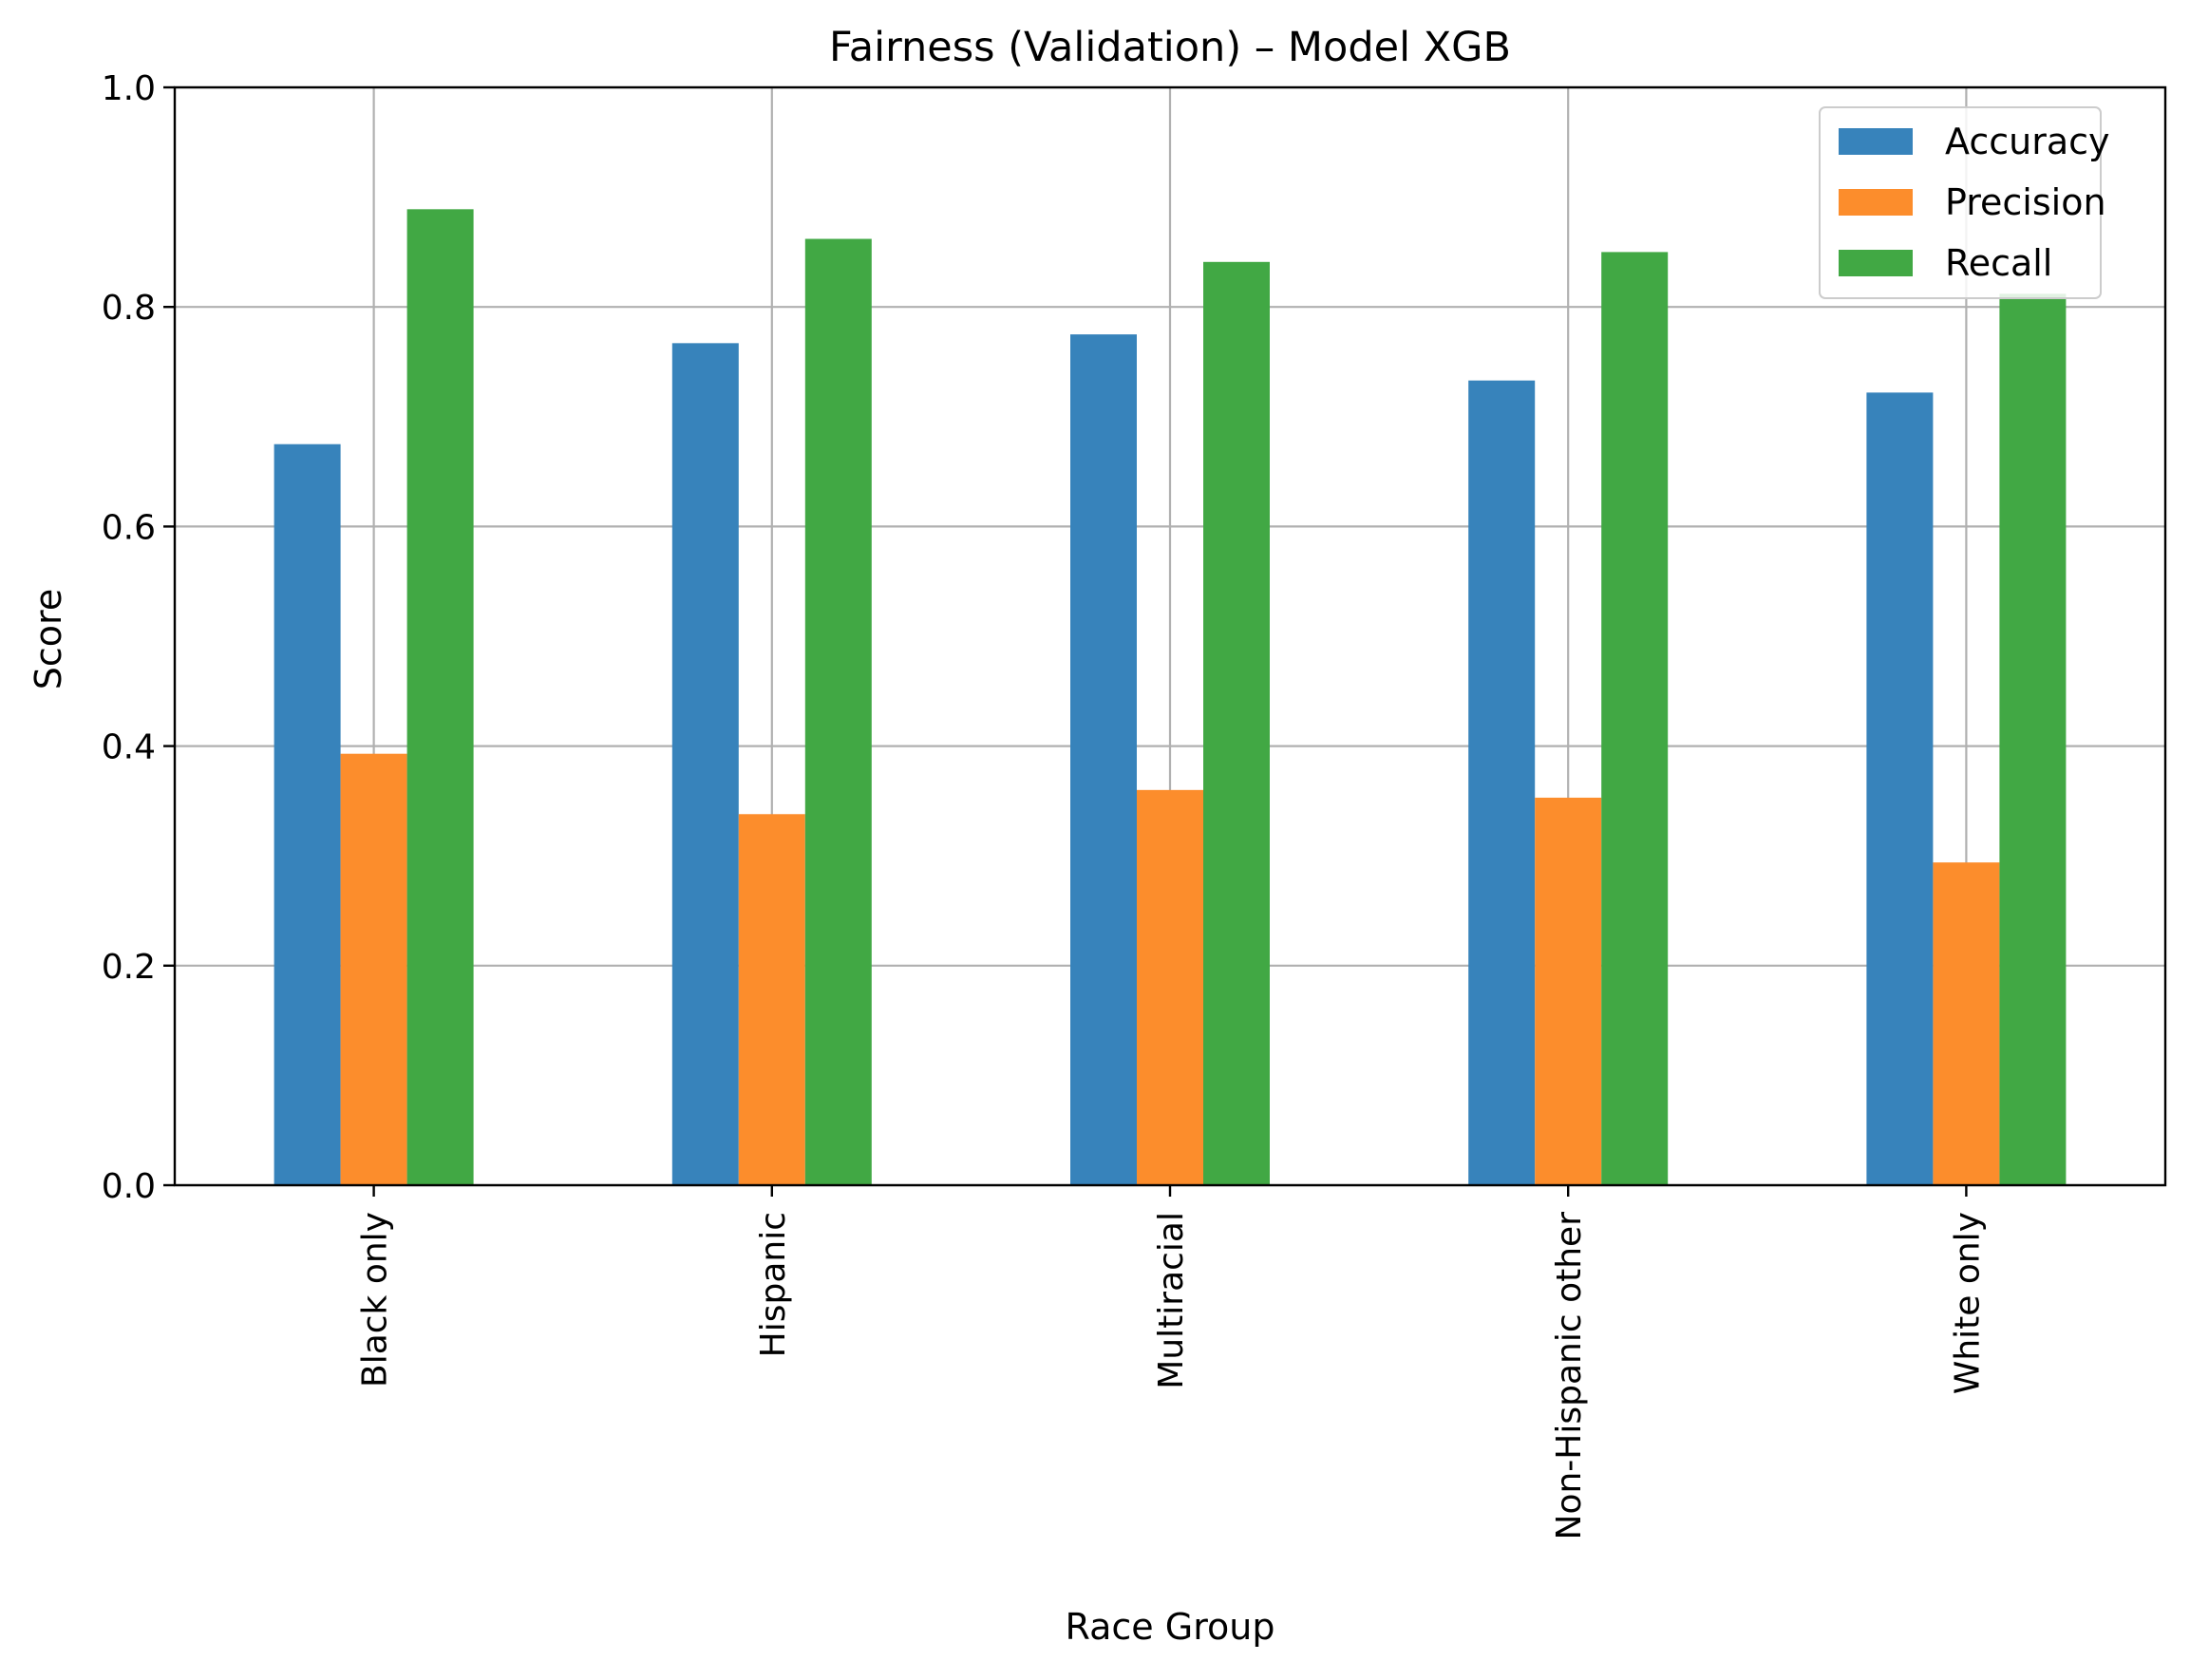 Image resolution: width=2190 pixels, height=1680 pixels. Describe the element at coordinates (773, 1284) in the screenshot. I see `x-tick-label: Hispanic` at that location.